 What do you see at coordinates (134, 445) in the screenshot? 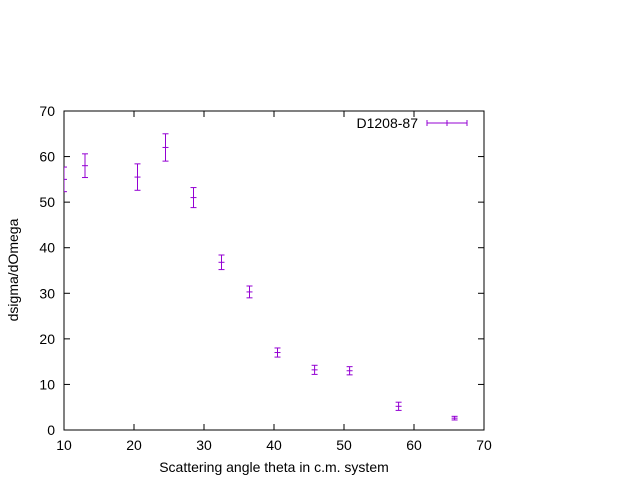
I see `x-tick-label: 20` at bounding box center [134, 445].